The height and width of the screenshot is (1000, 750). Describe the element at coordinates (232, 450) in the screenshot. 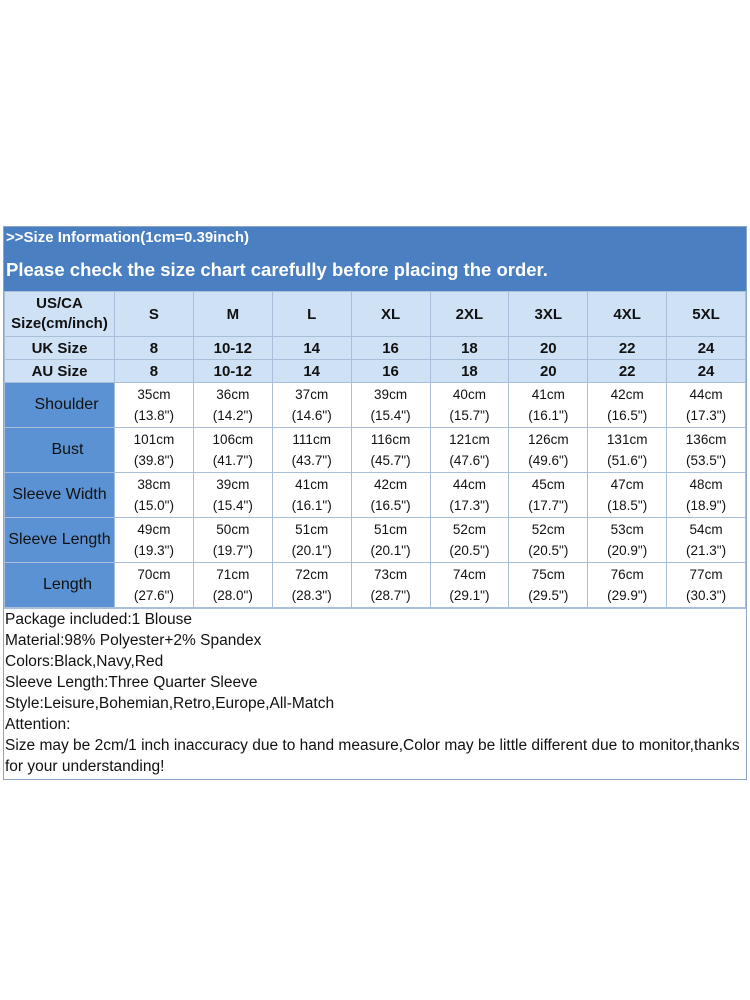

I see `measurement-cell: 106cm (41.7")` at that location.